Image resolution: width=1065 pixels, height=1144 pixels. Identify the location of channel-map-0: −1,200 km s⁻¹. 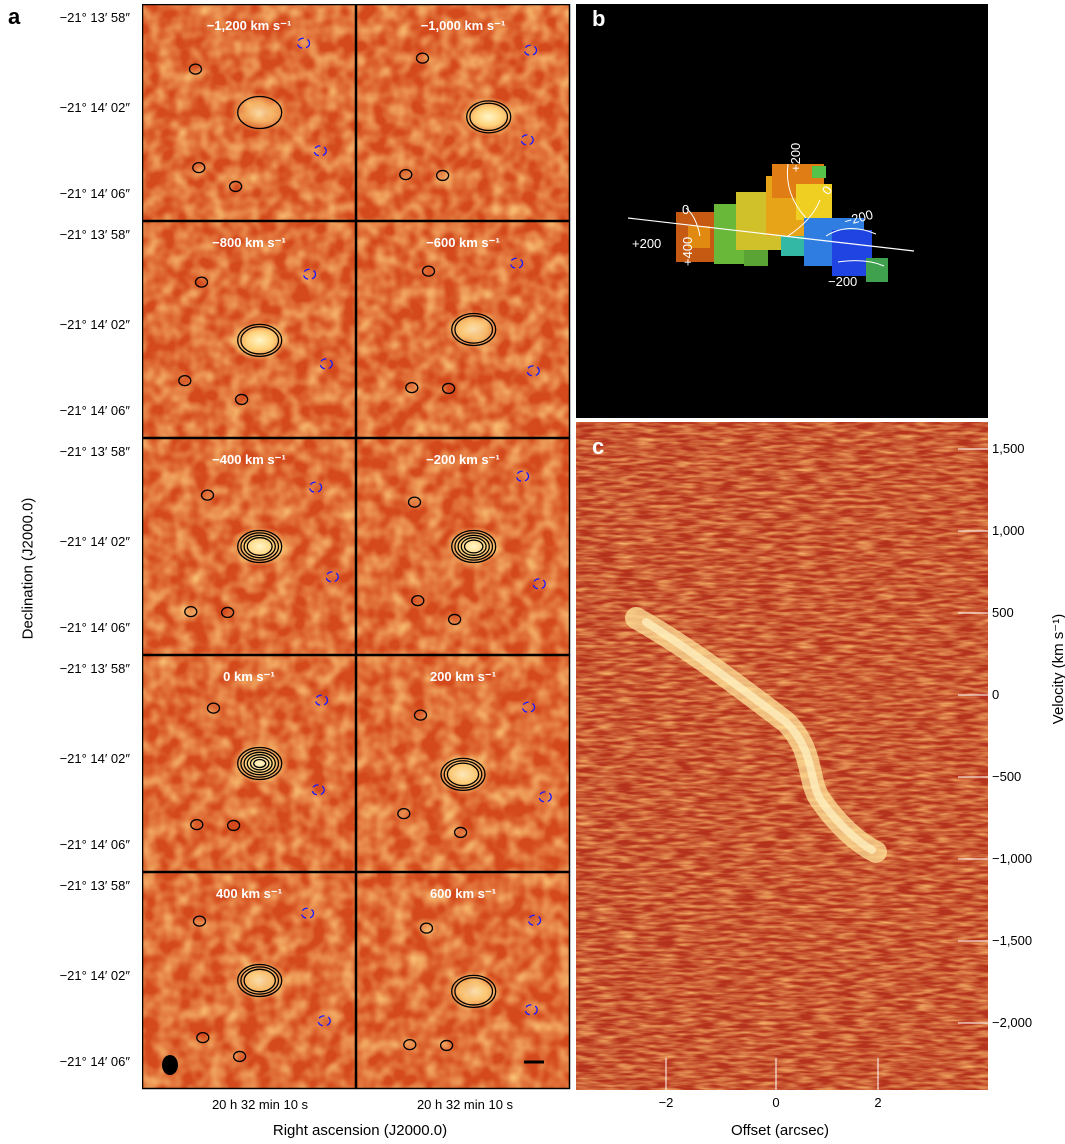
(249, 113).